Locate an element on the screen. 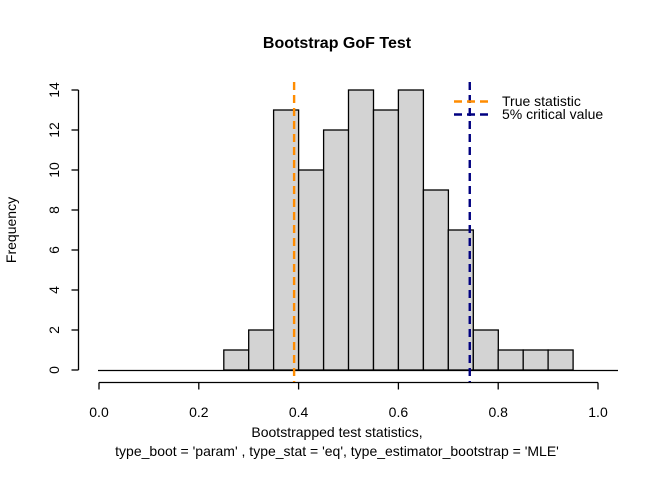 The width and height of the screenshot is (672, 480). y-tick-label: 12 is located at coordinates (54, 130).